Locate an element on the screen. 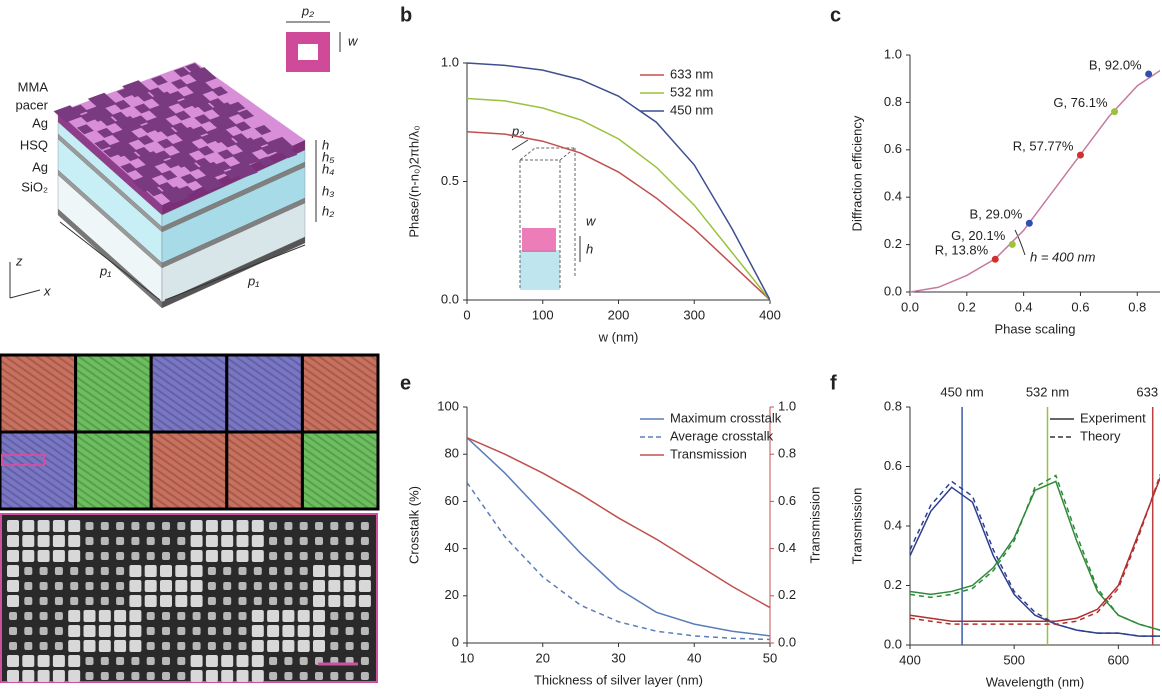 The height and width of the screenshot is (698, 1162). y-tick-label: 20 is located at coordinates (452, 594).